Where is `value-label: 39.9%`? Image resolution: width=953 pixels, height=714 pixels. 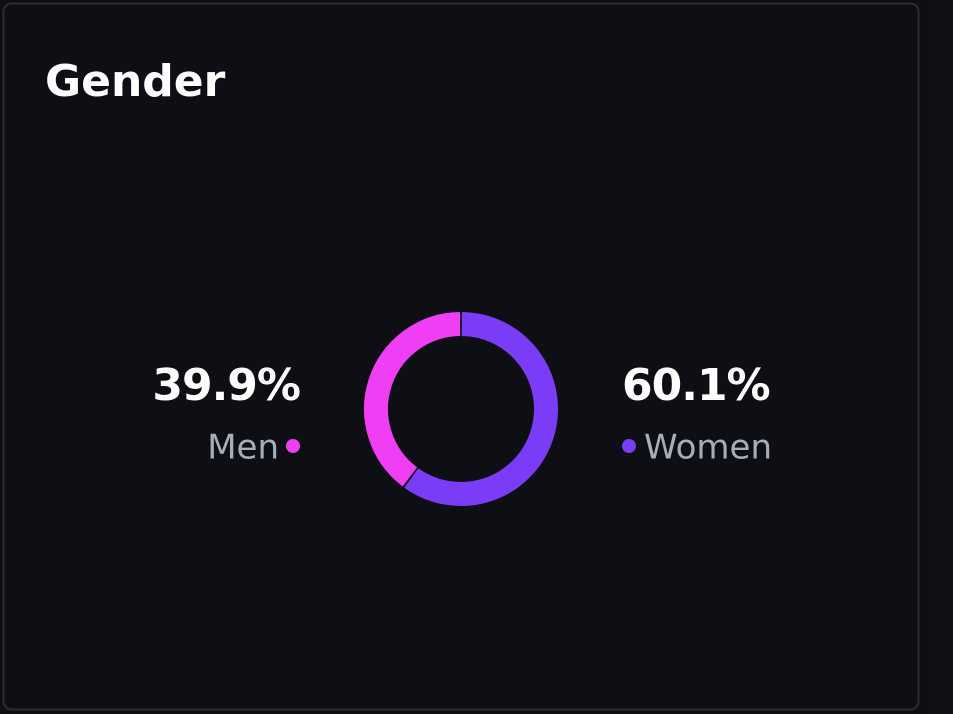
value-label: 39.9% is located at coordinates (226, 385).